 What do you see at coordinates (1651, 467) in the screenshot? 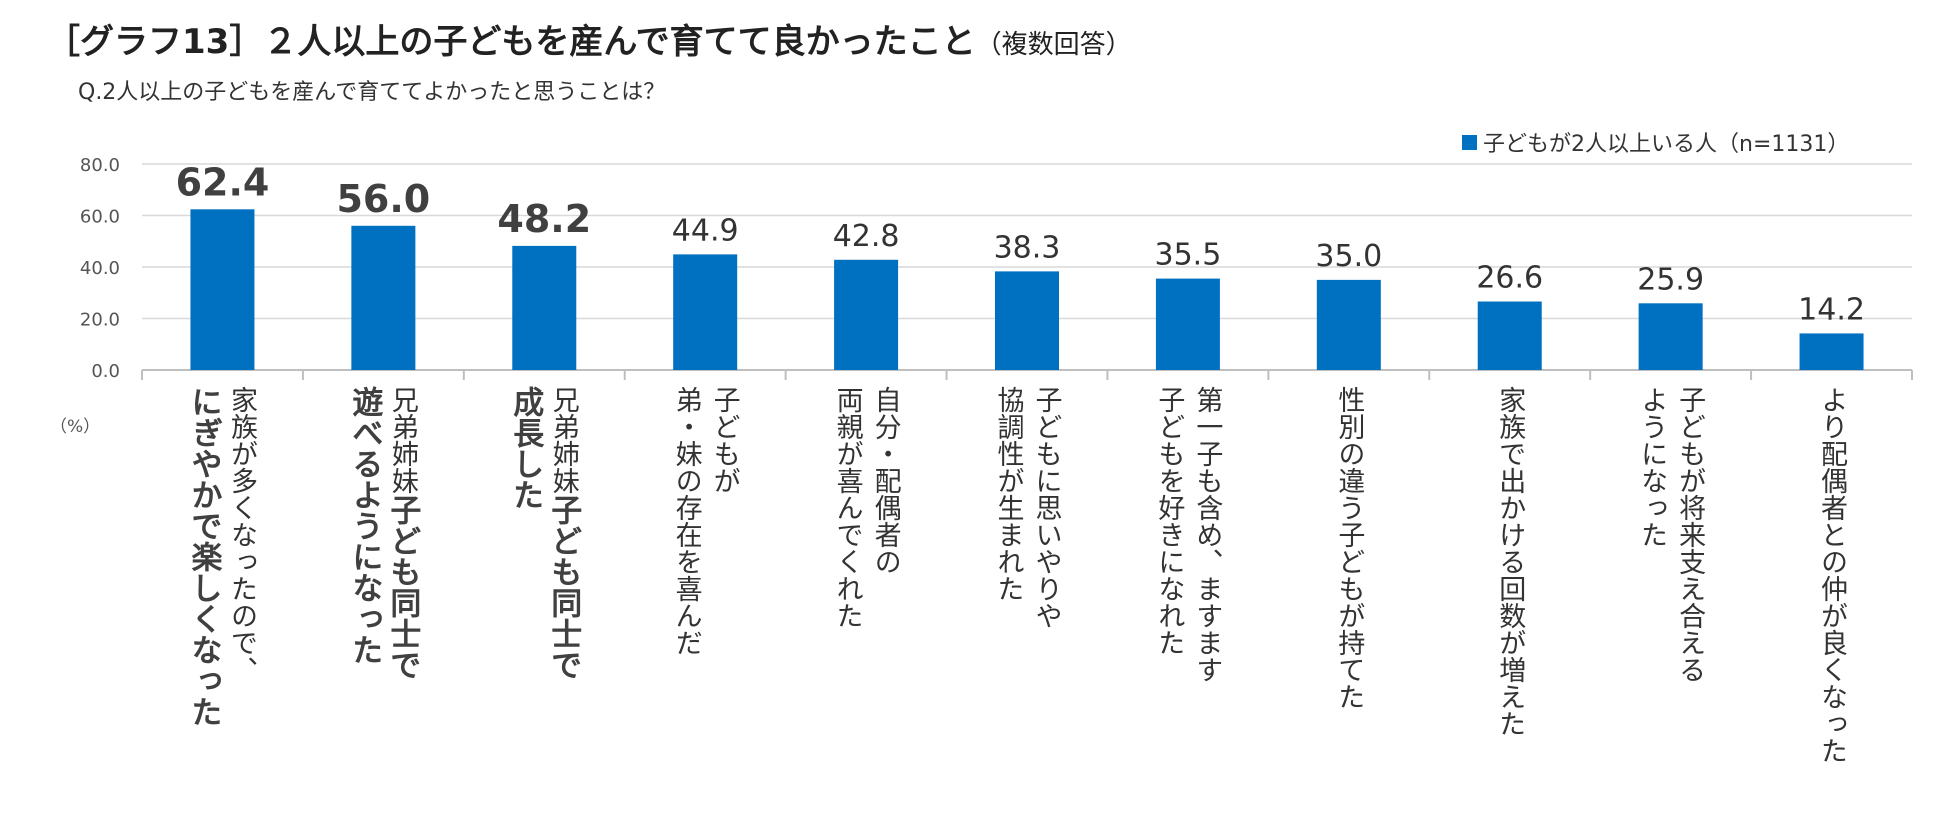
I see `category-label: ようになった` at bounding box center [1651, 467].